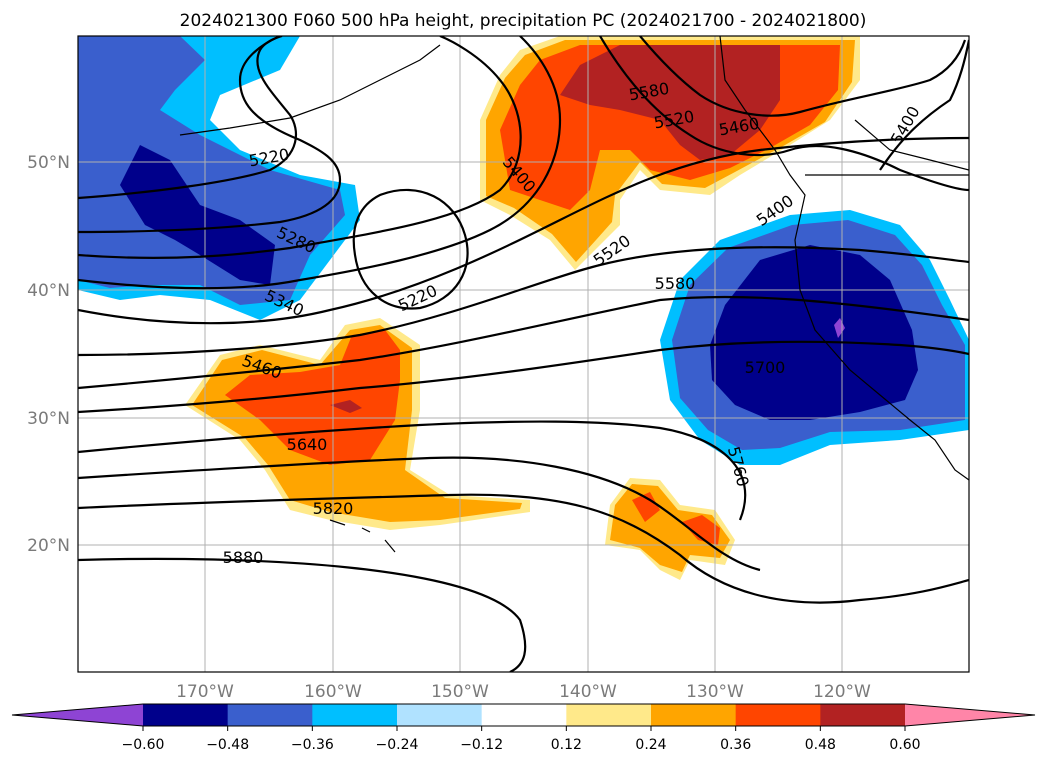  Describe the element at coordinates (814, 337) in the screenshot. I see `negative-anomaly-west-coast` at that location.